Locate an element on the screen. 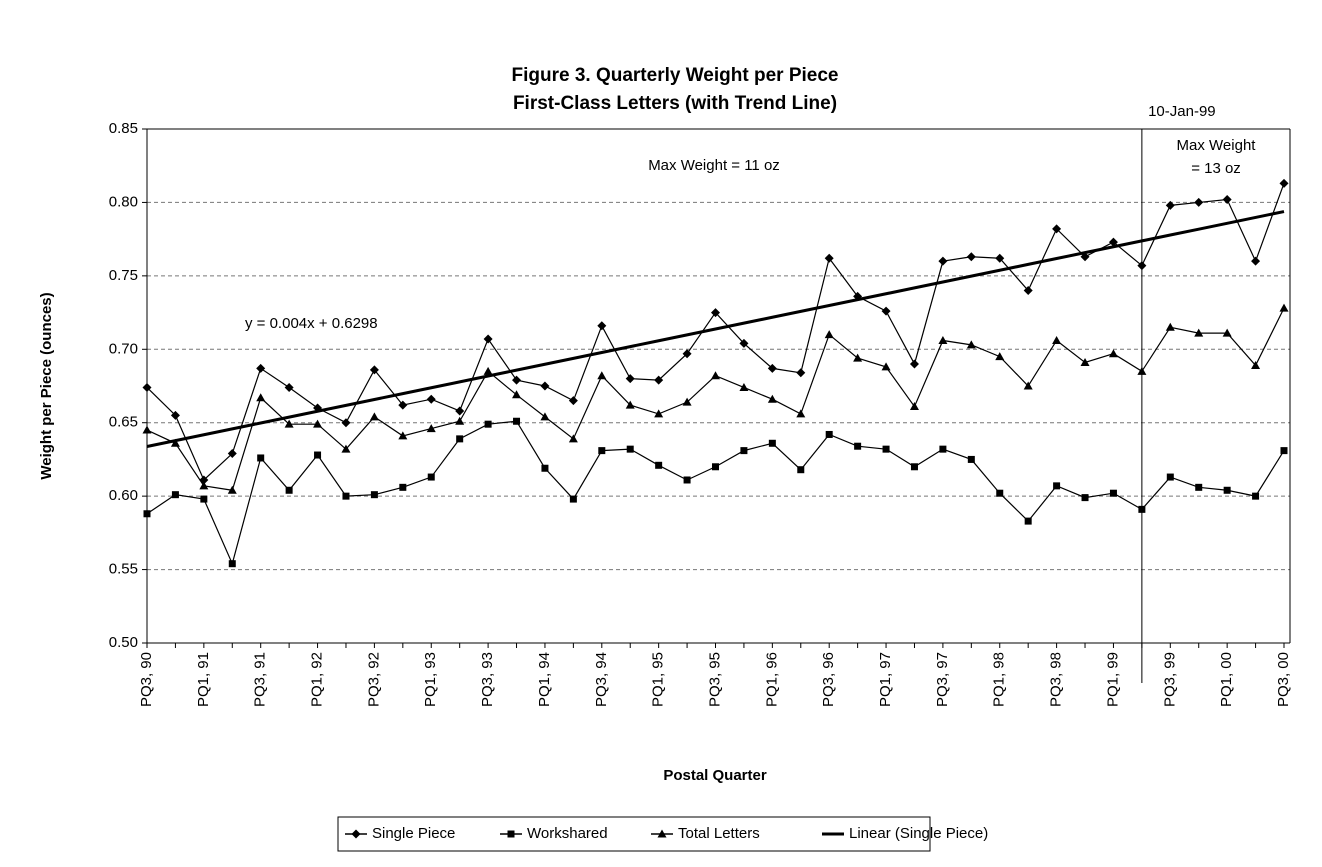 This screenshot has width=1322, height=867. trend-equation: y = 0.004x + 0.6298 is located at coordinates (311, 323).